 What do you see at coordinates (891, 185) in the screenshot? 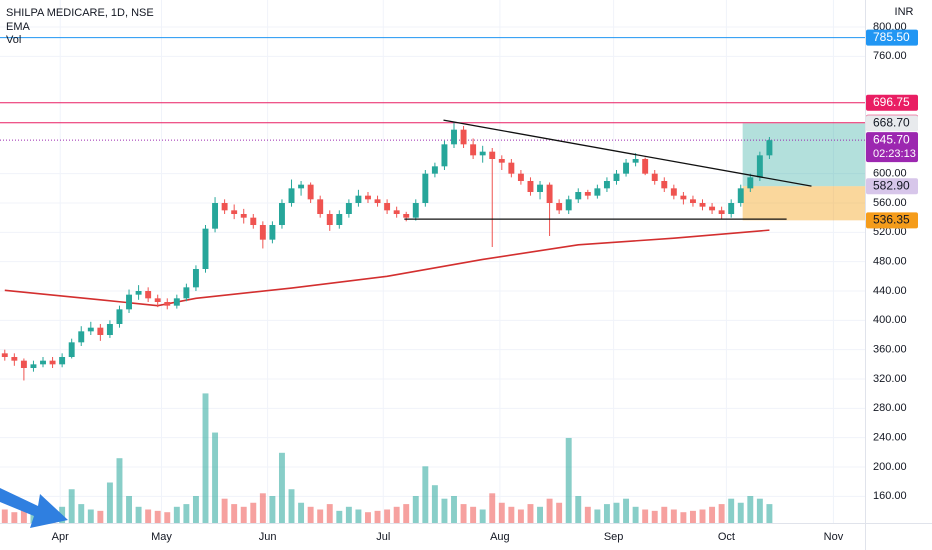
I see `price-label: 582.90` at bounding box center [891, 185].